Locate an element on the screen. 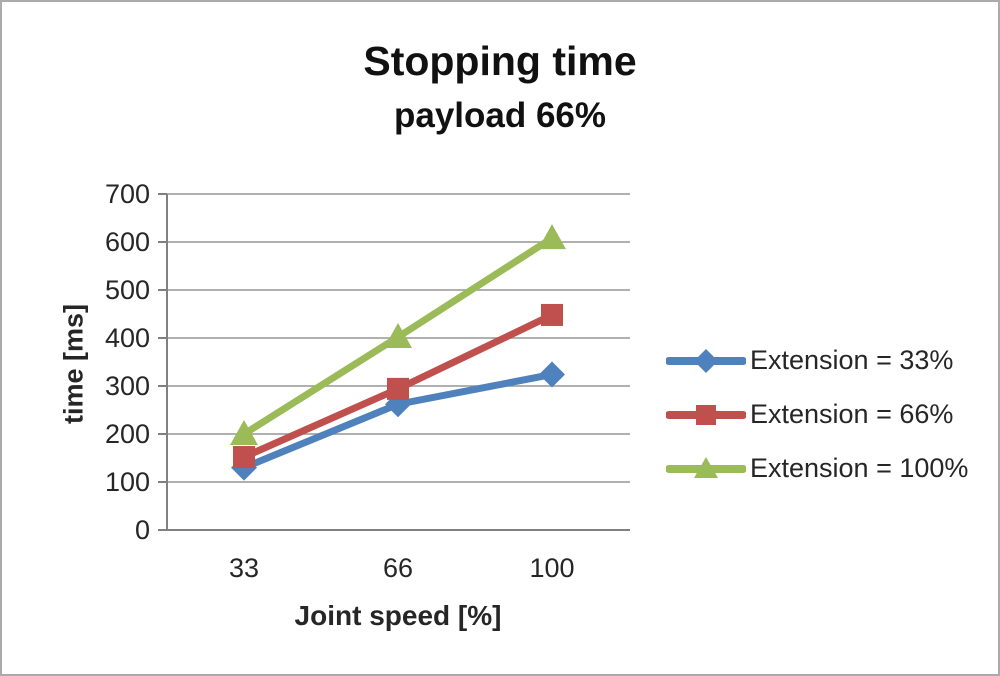 The height and width of the screenshot is (676, 1000). y-tick-label: 600 is located at coordinates (127, 242).